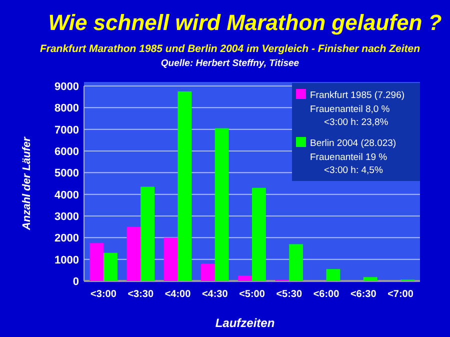  Describe the element at coordinates (245, 22) in the screenshot. I see `chart-title: Wie schnell wird Marathon gelaufen ?` at that location.